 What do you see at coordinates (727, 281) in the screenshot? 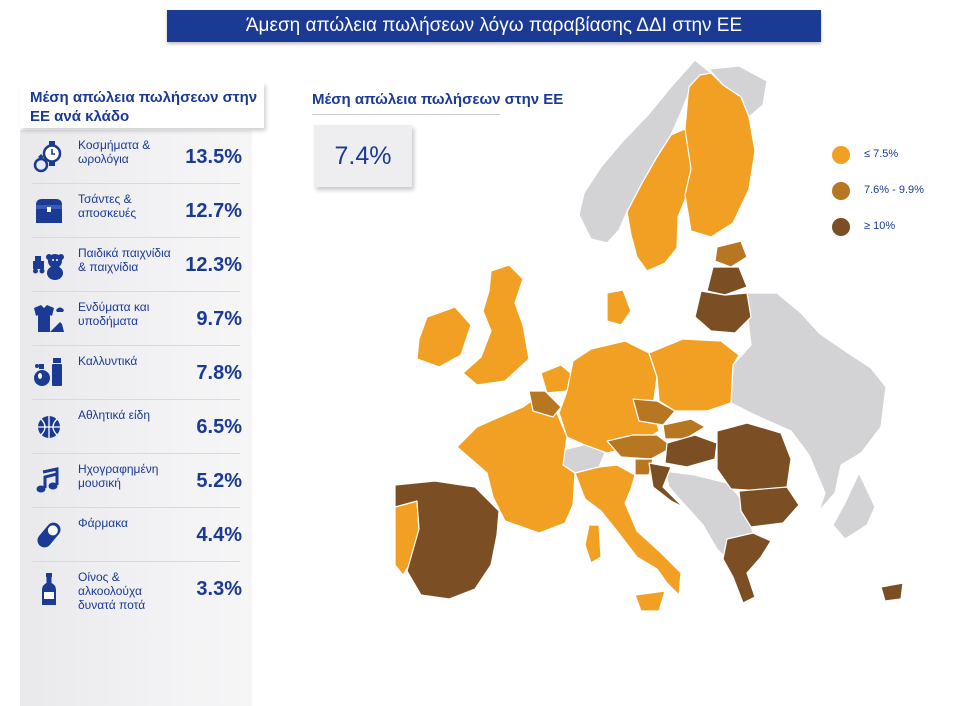
I see `map-region-latvia` at bounding box center [727, 281].